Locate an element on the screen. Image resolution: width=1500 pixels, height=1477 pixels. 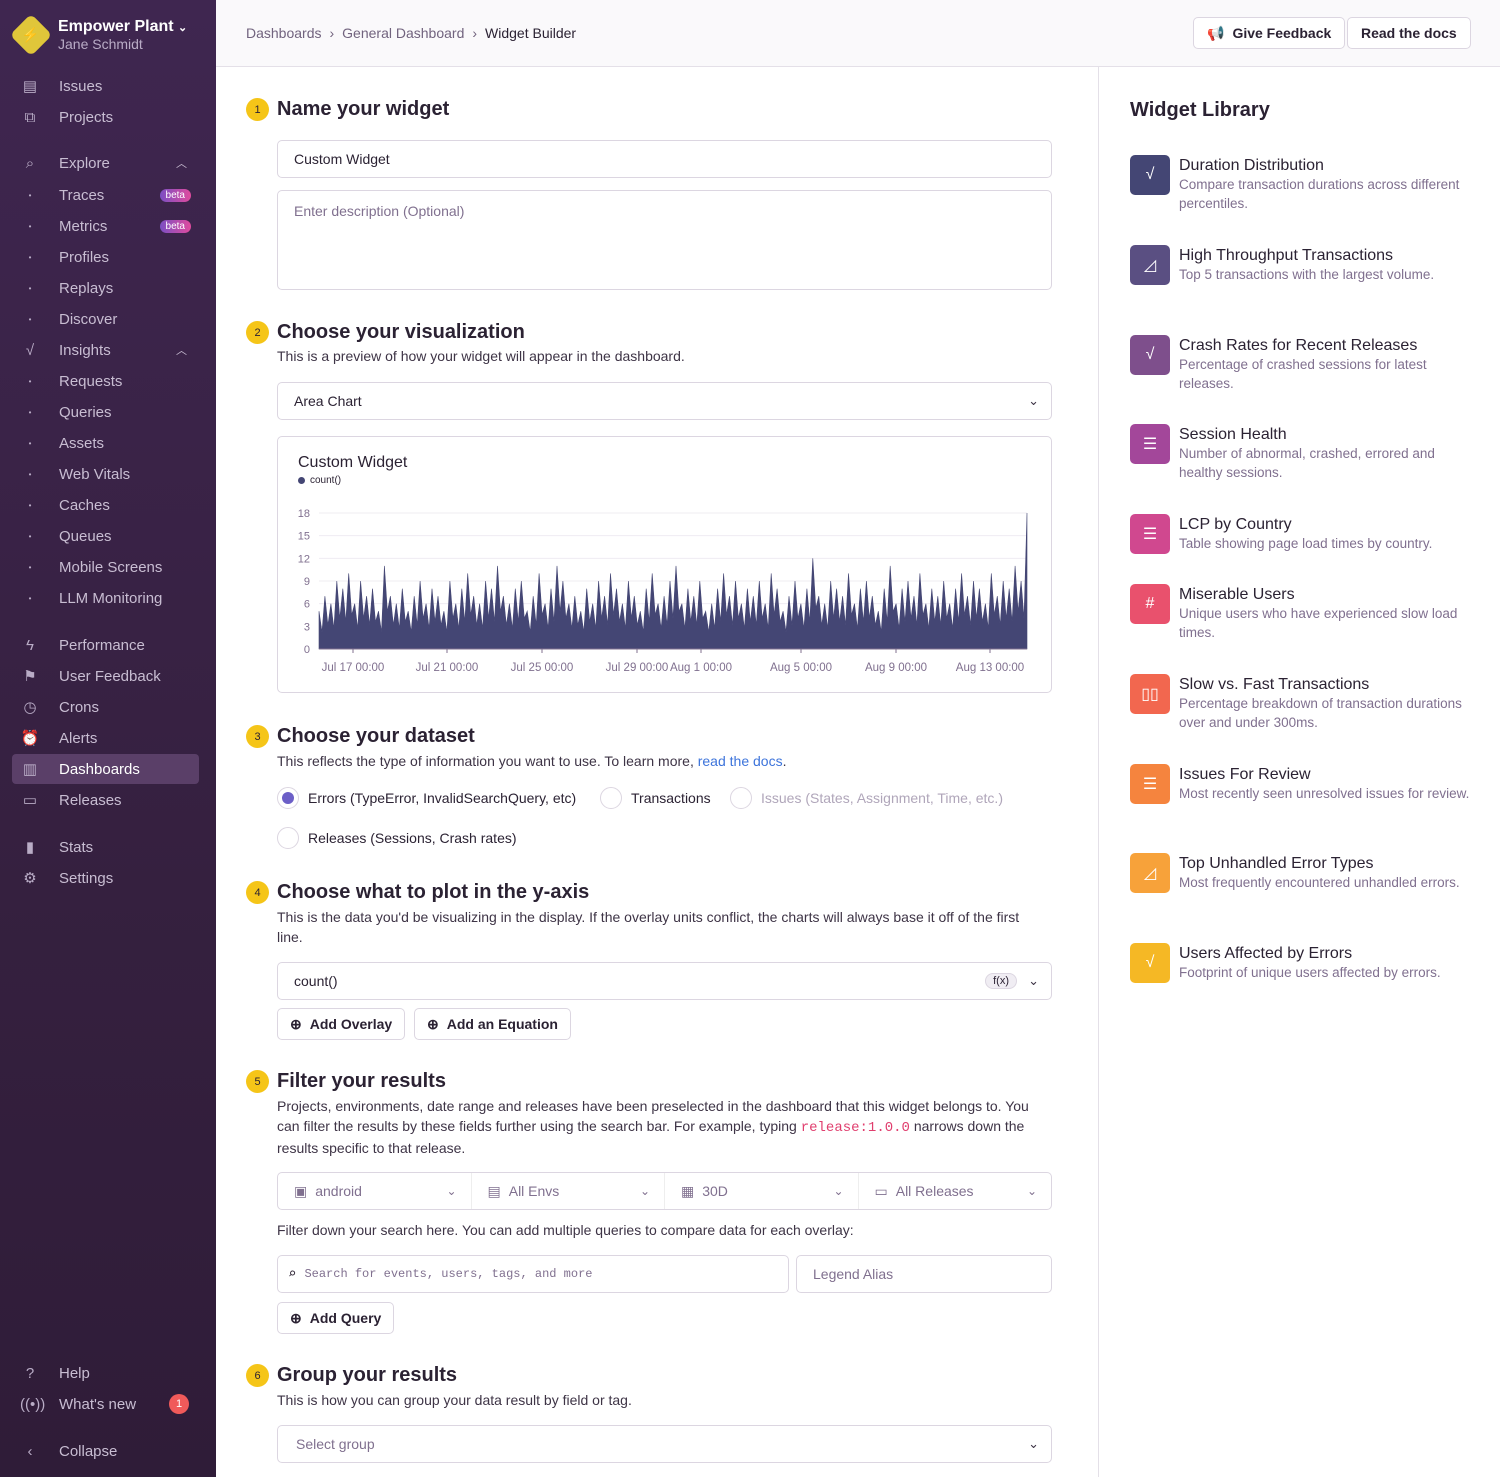
legend-alias-input: Legend Alias is located at coordinates (924, 1274).